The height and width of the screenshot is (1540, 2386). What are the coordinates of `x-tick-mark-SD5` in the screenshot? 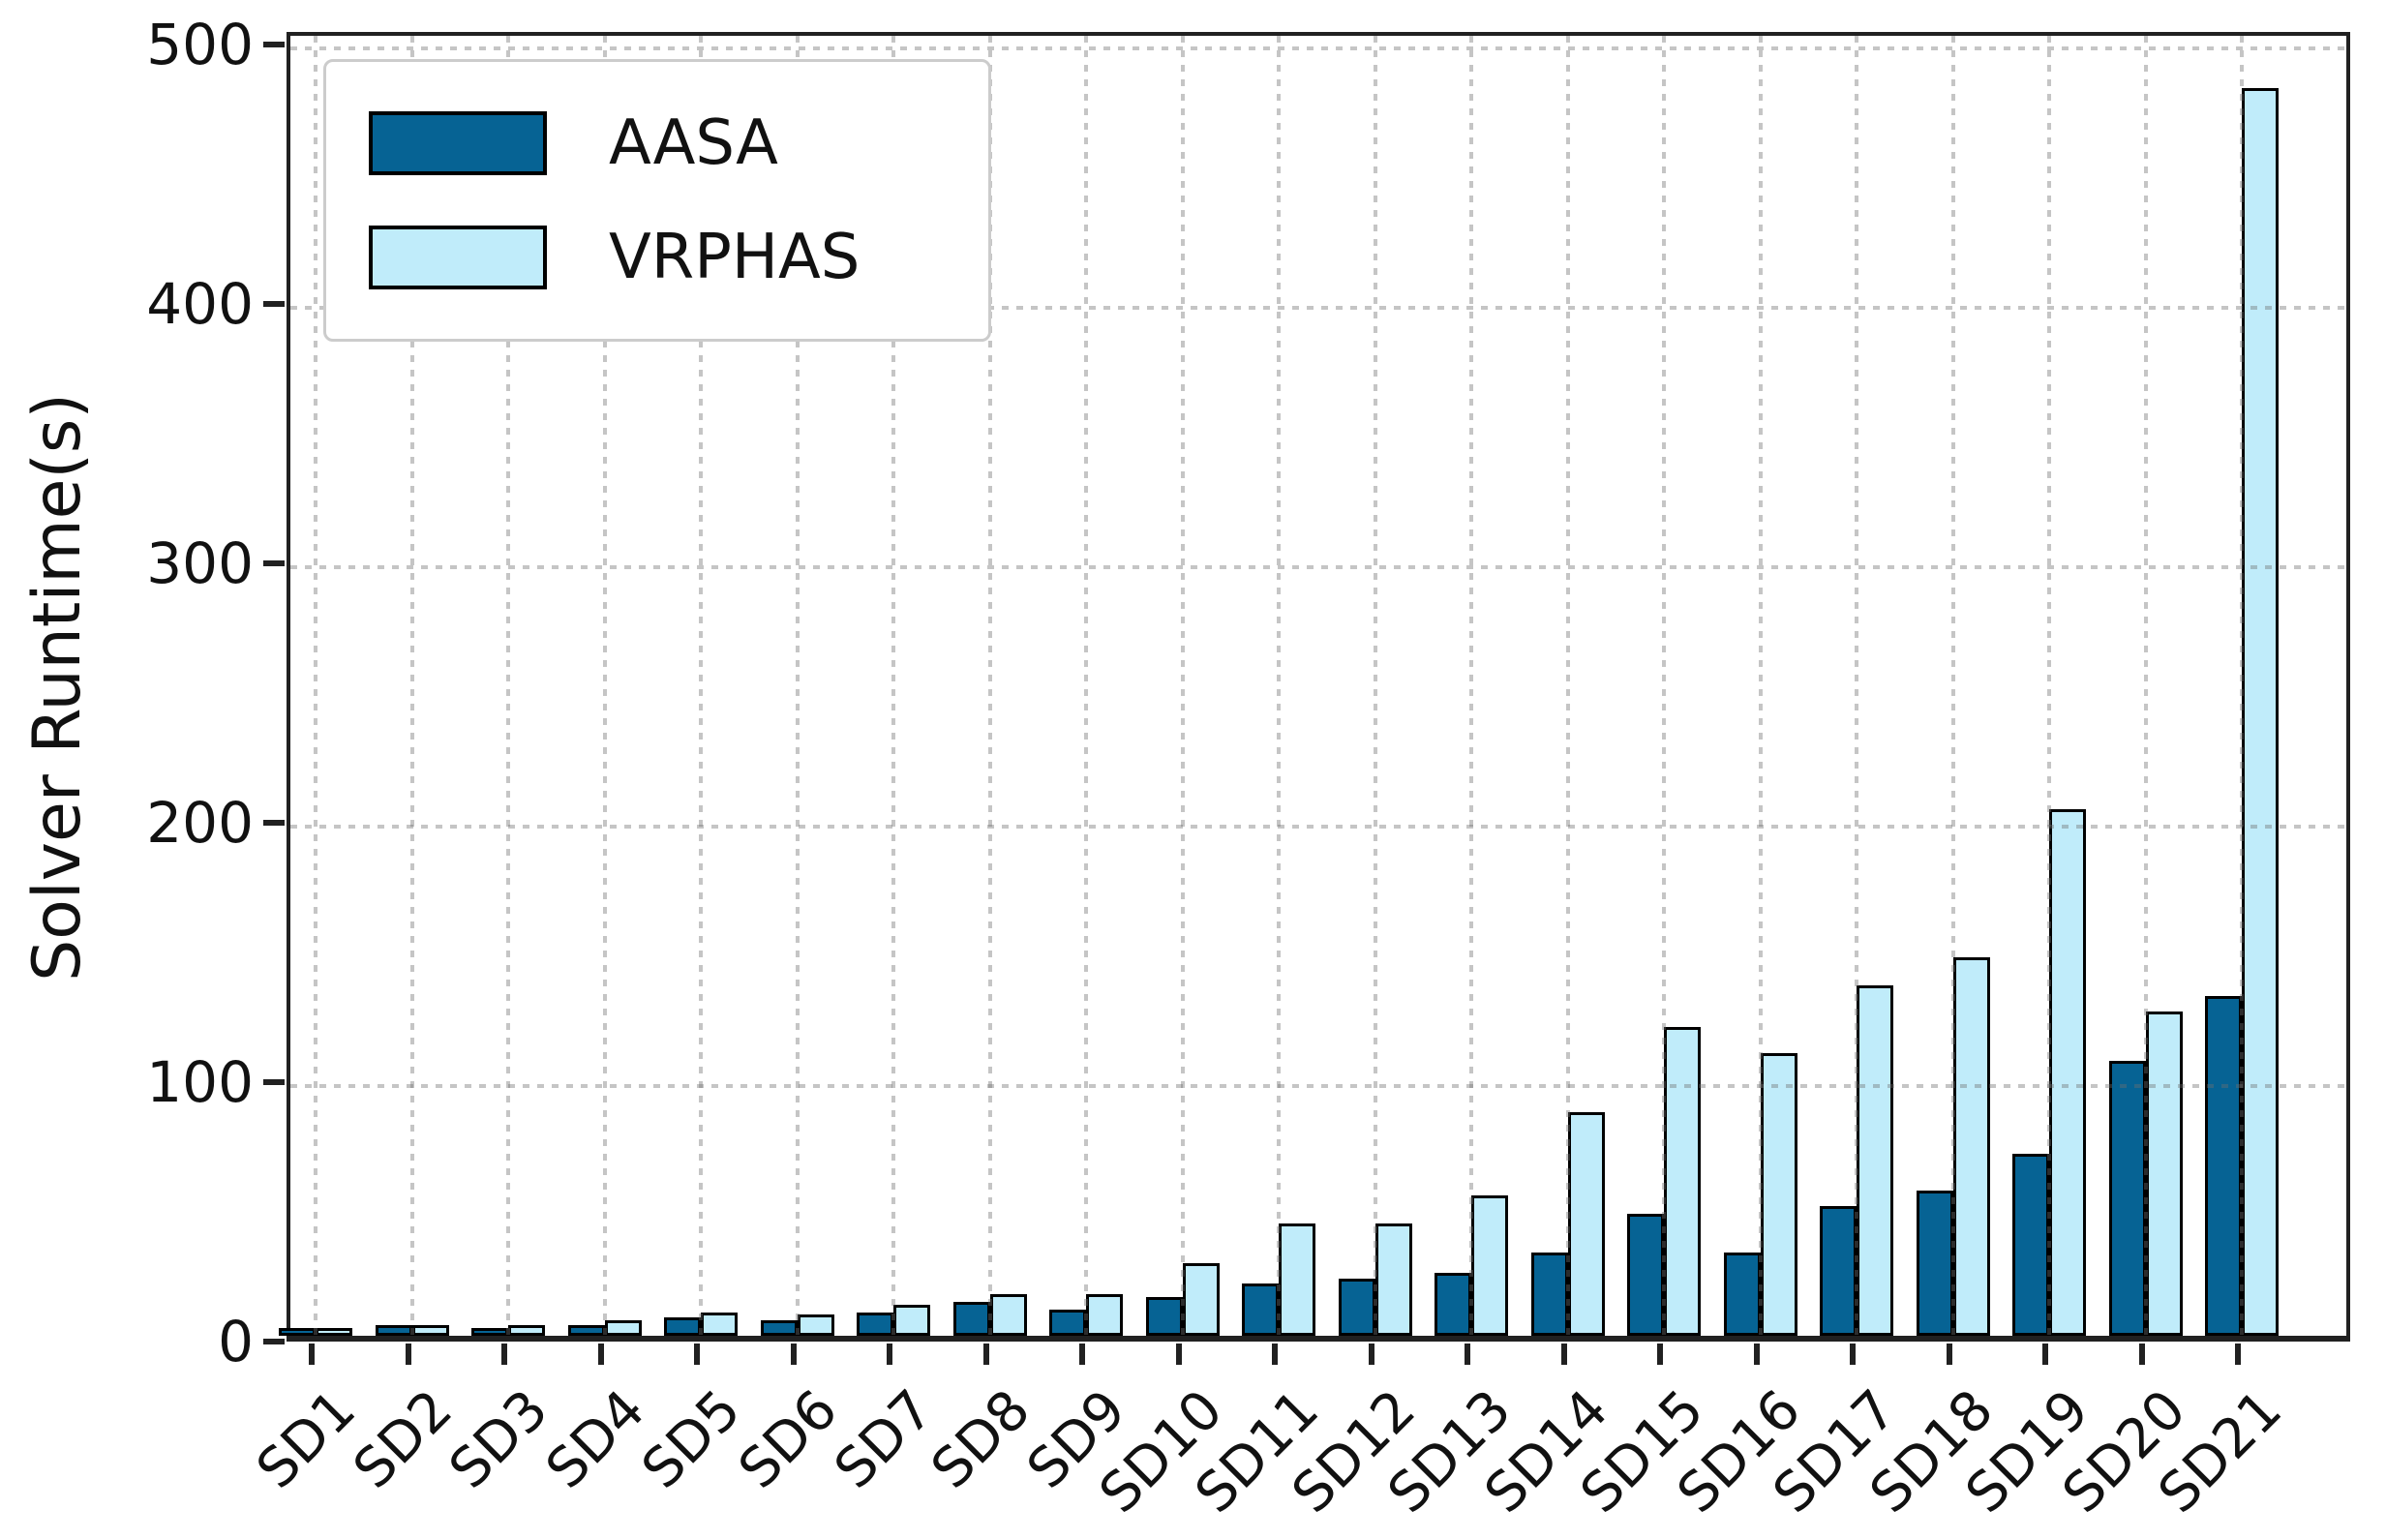 It's located at (697, 1354).